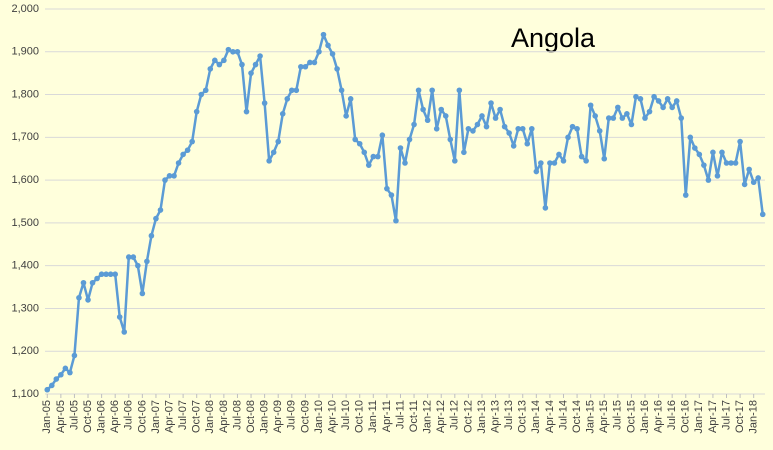 The width and height of the screenshot is (773, 450). Describe the element at coordinates (305, 416) in the screenshot. I see `x-tick-label: Oct-09` at that location.